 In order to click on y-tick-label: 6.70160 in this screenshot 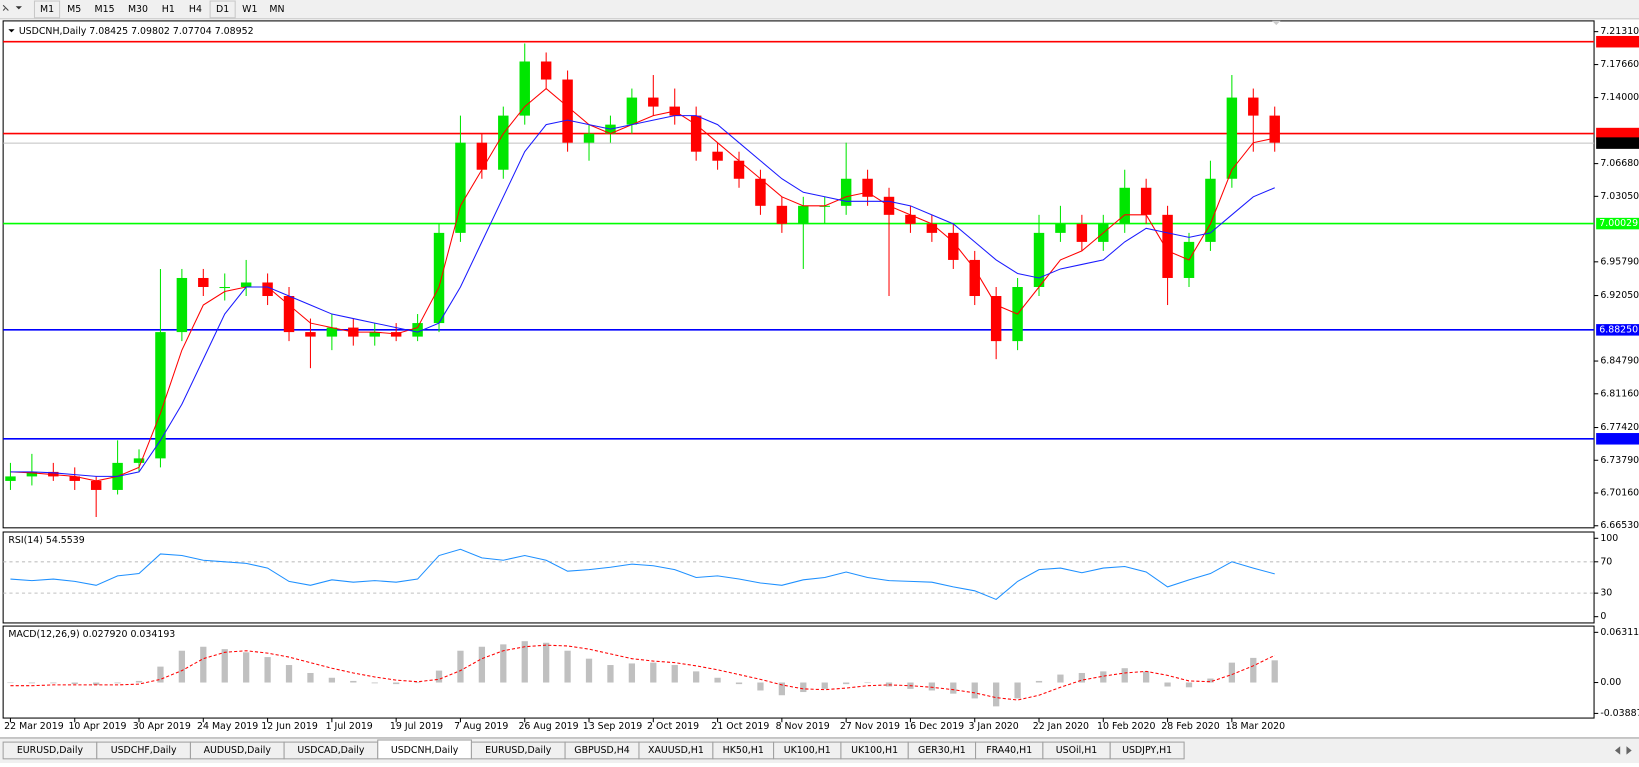, I will do `click(1619, 493)`.